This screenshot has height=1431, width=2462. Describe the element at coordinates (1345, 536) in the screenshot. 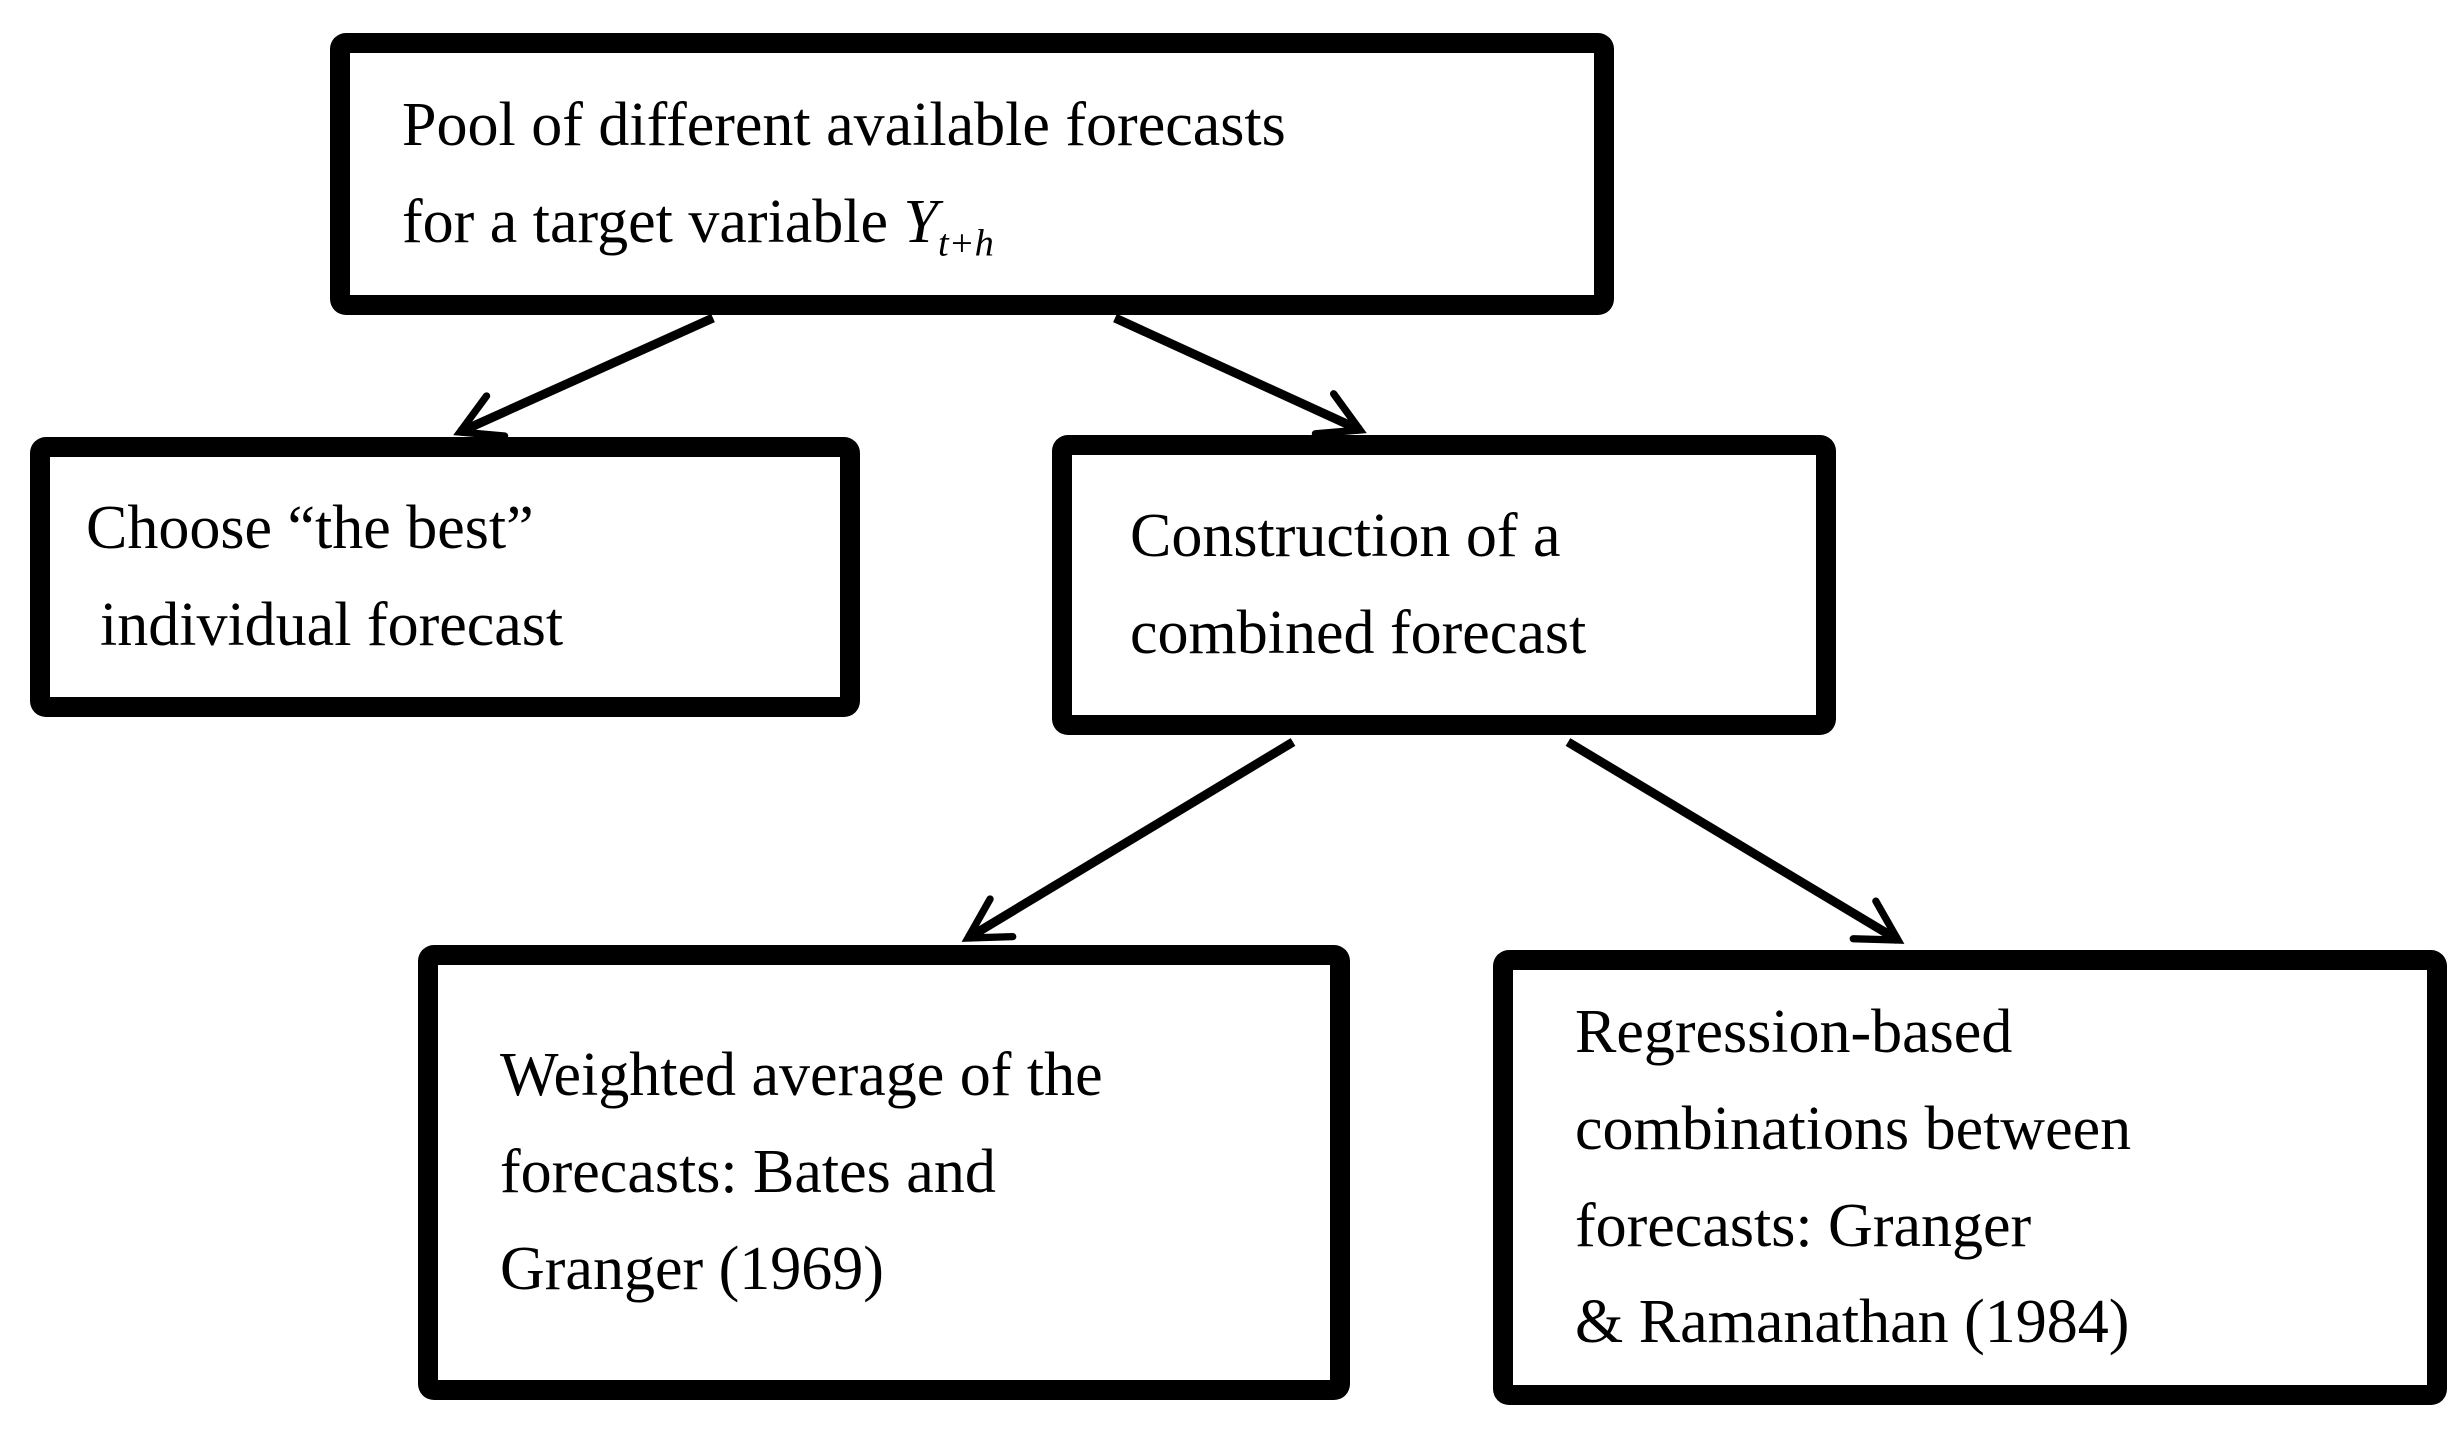

I see `node-construction-line-1: Construction of a` at that location.